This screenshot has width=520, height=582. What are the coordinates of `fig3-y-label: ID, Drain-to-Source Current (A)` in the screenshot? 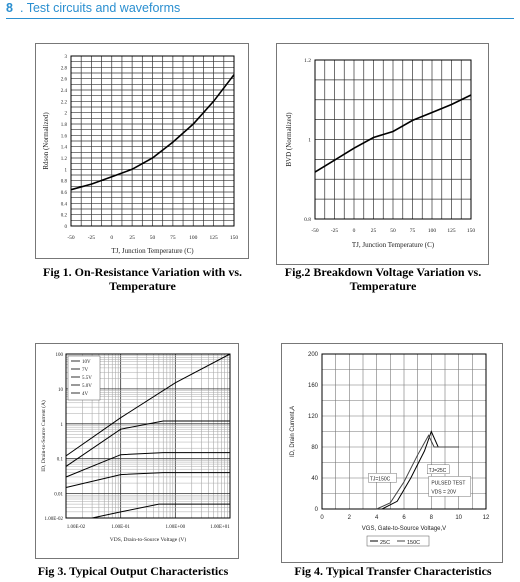 It's located at (43, 436).